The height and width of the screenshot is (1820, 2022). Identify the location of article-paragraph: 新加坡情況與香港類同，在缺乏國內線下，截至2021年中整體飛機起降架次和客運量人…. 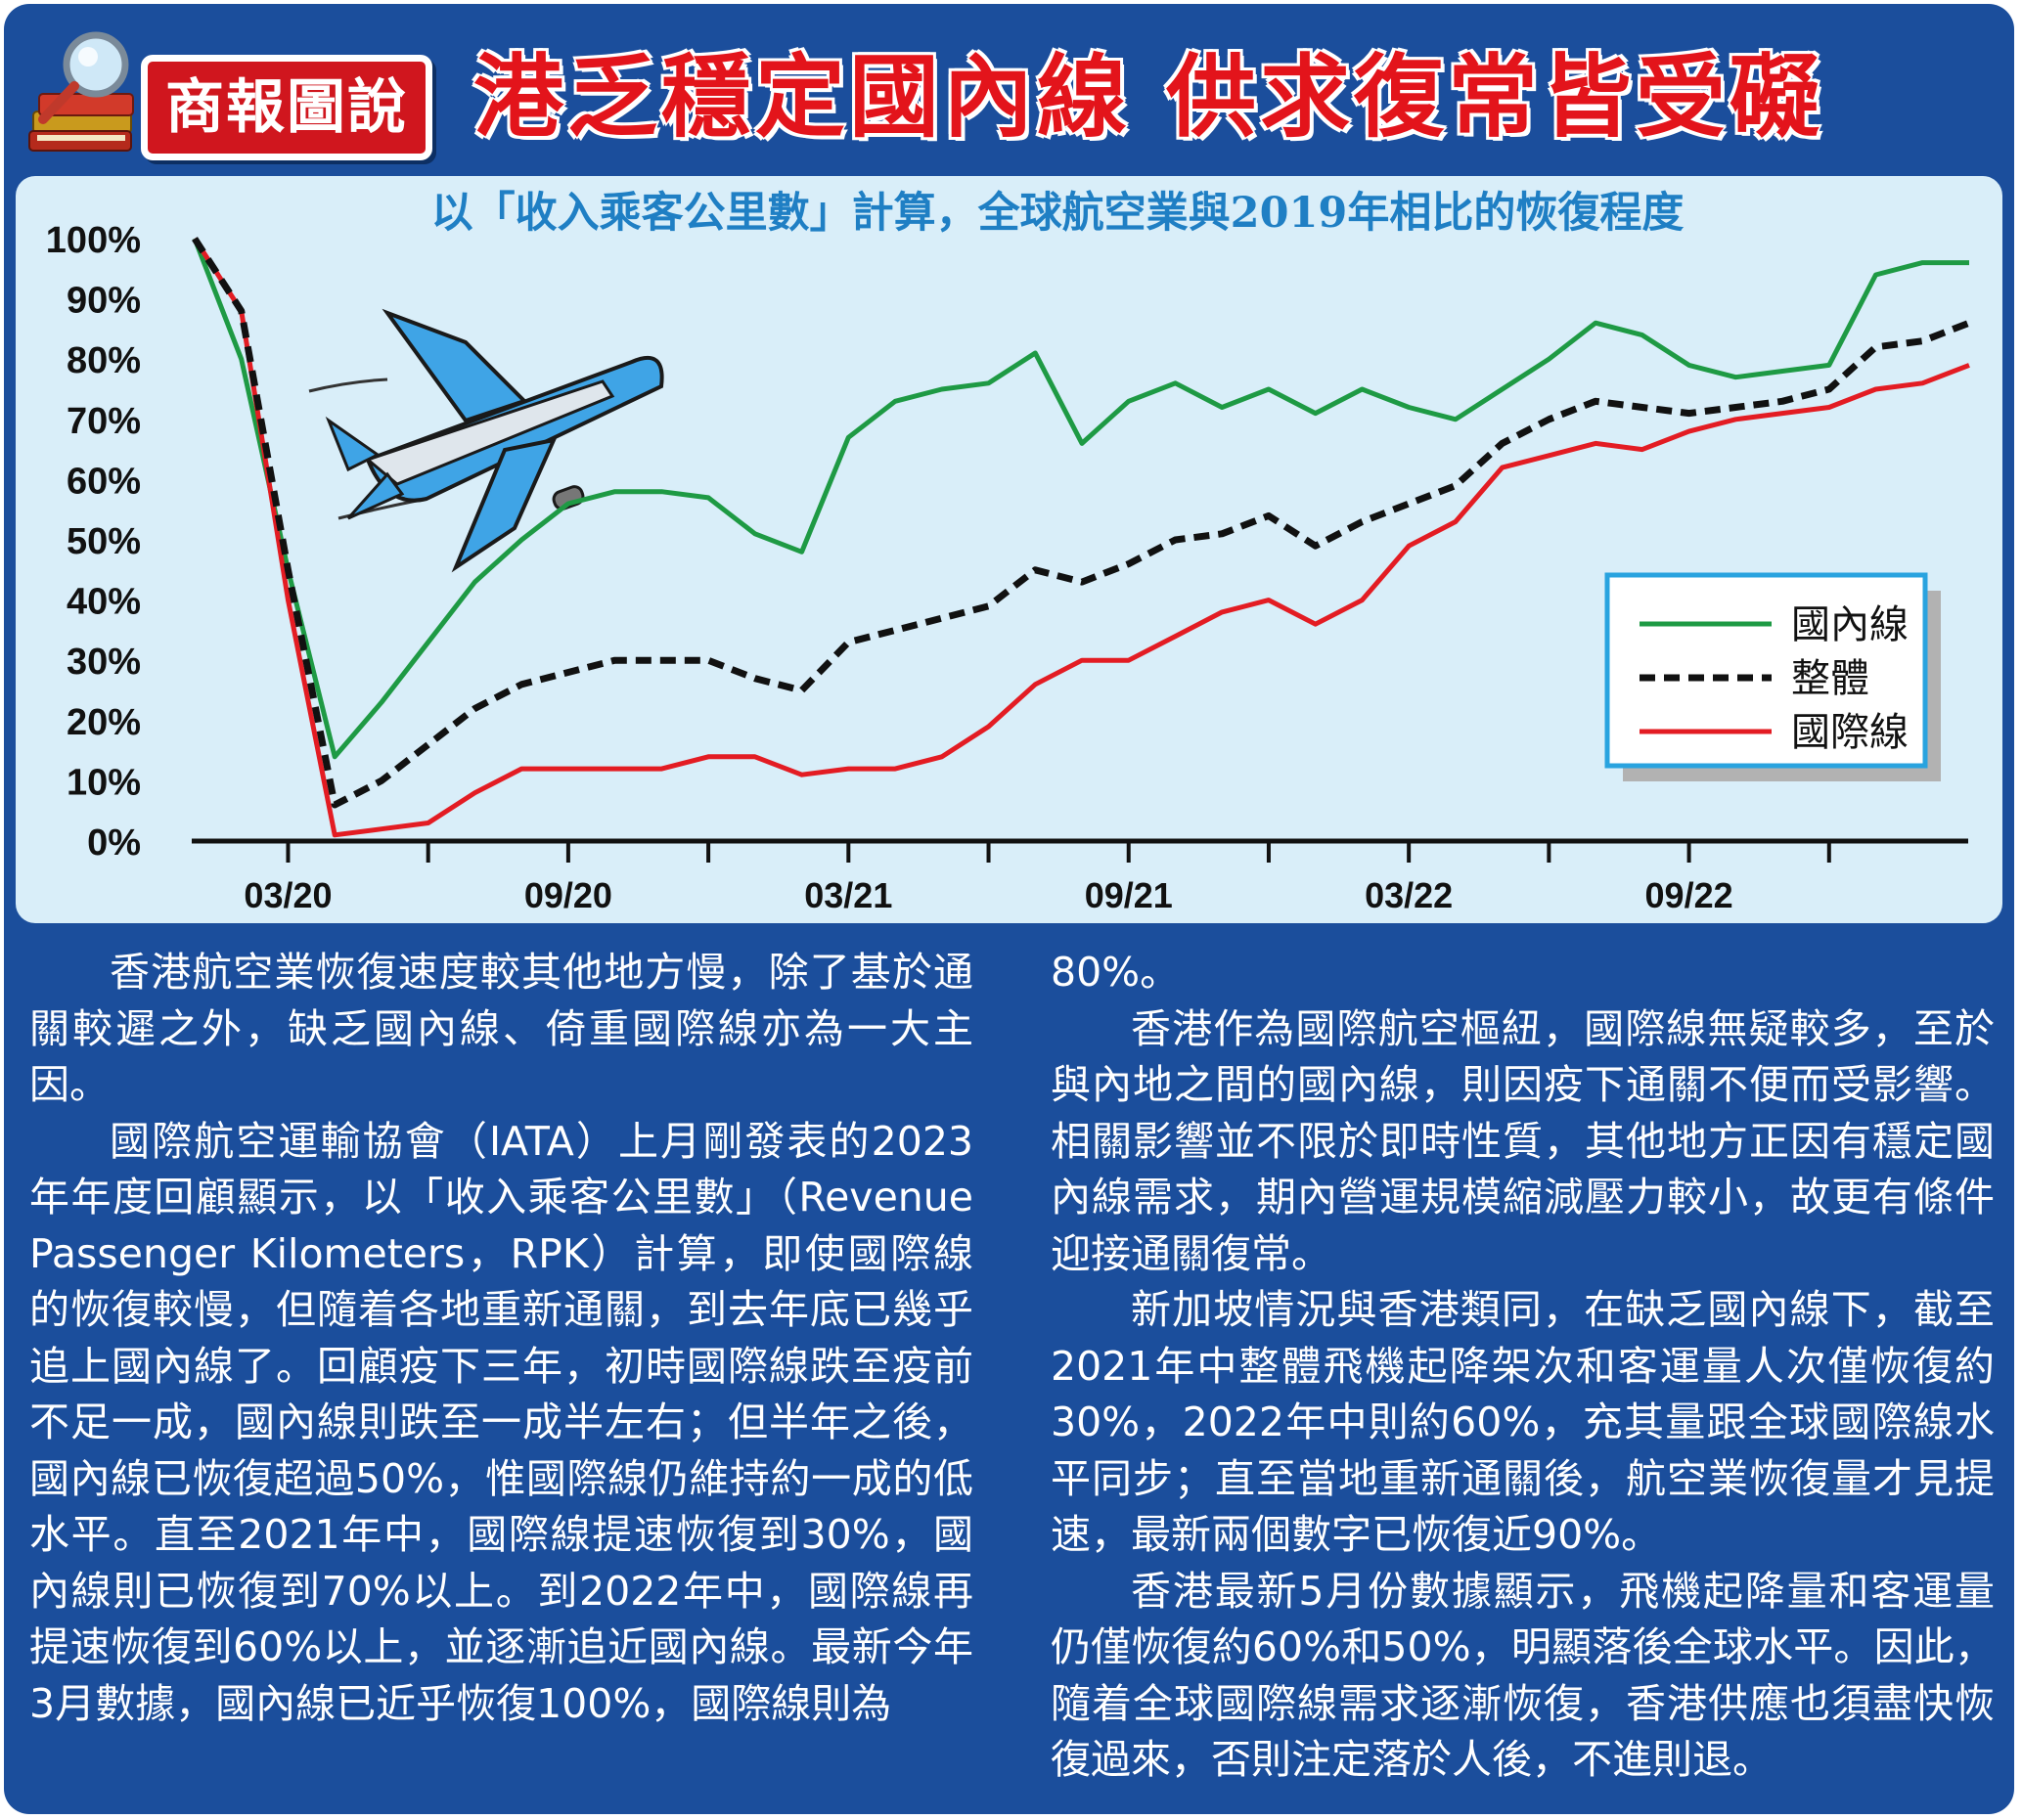
(1523, 1422).